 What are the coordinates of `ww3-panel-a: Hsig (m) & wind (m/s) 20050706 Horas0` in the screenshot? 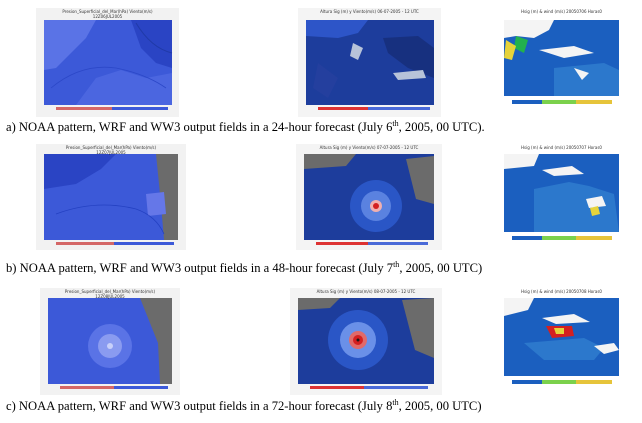 It's located at (561, 61).